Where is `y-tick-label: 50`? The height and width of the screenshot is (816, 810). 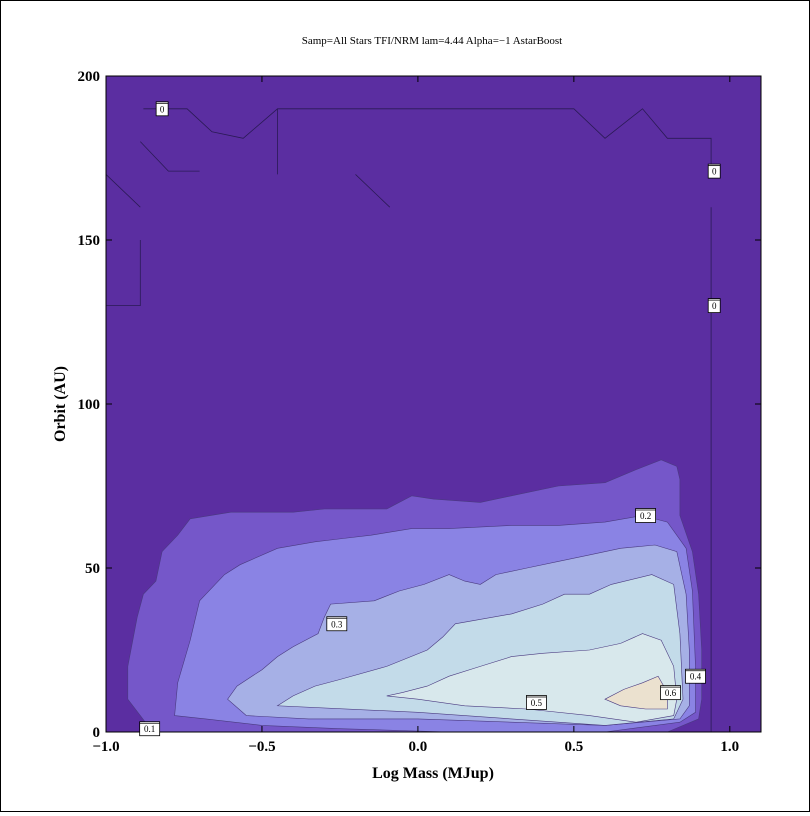 y-tick-label: 50 is located at coordinates (92, 569).